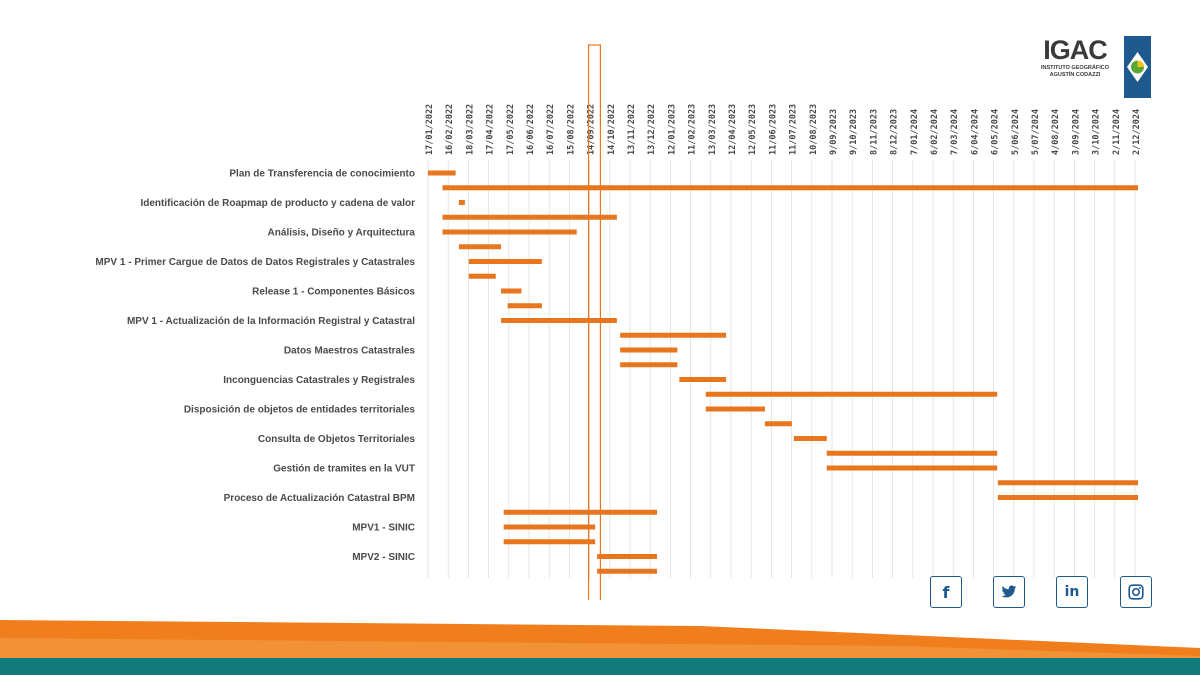 This screenshot has width=1200, height=675. Describe the element at coordinates (1075, 50) in the screenshot. I see `logo-wordmark: IGAC` at that location.